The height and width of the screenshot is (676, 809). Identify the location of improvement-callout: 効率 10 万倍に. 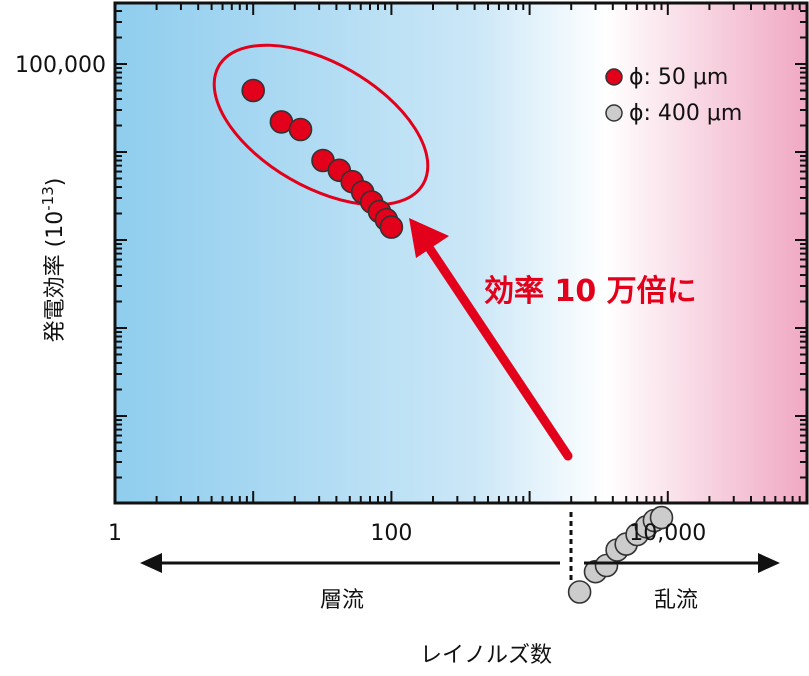
(590, 291).